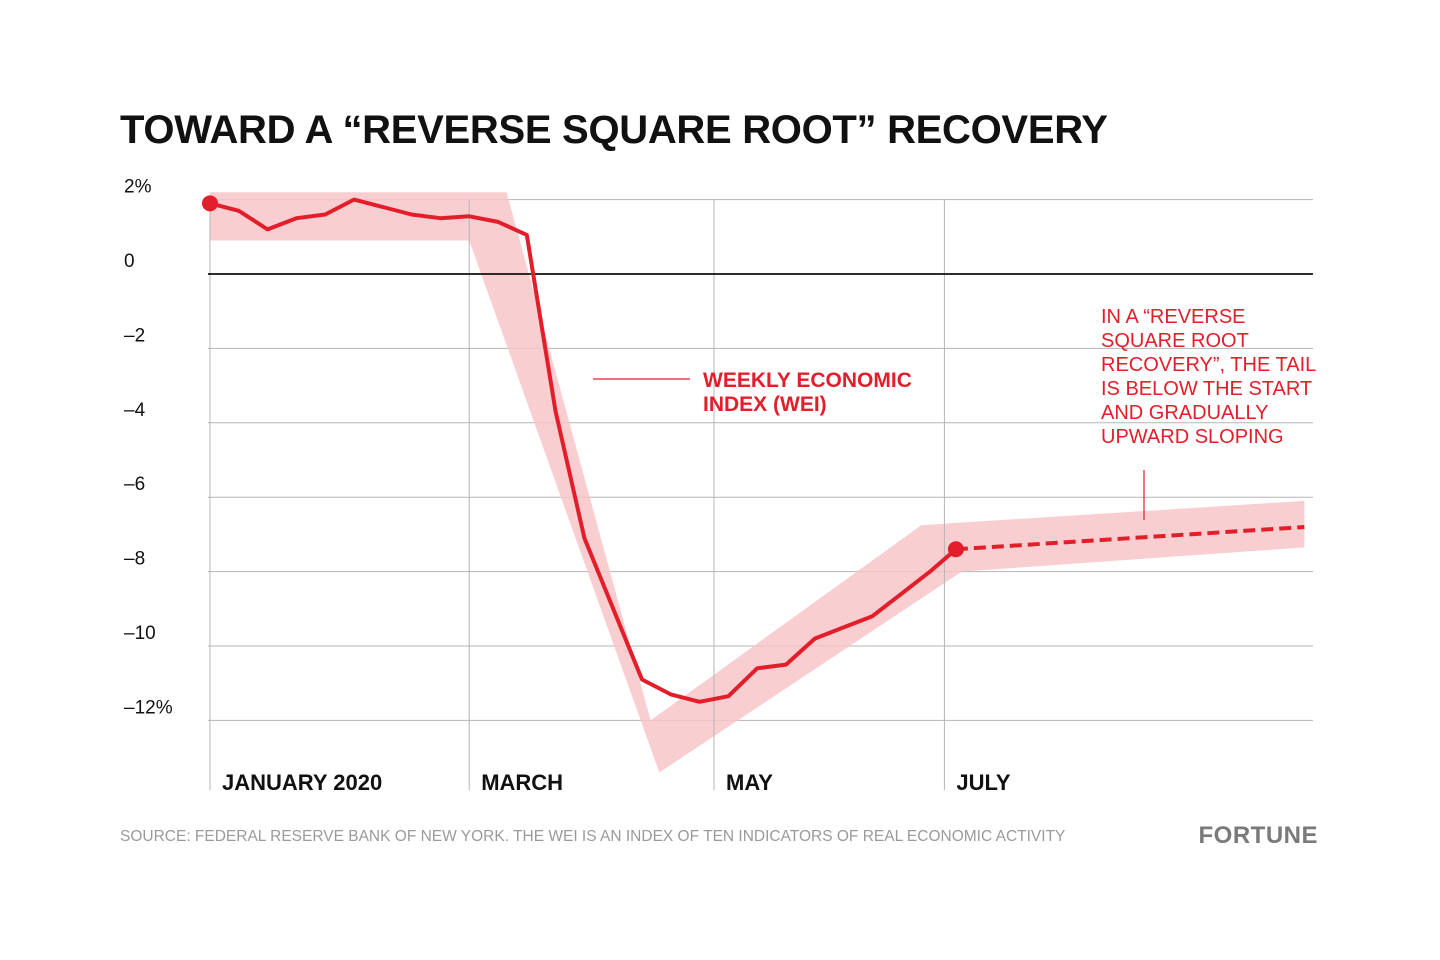 Image resolution: width=1440 pixels, height=960 pixels. Describe the element at coordinates (134, 335) in the screenshot. I see `y-tick-label: –2` at that location.